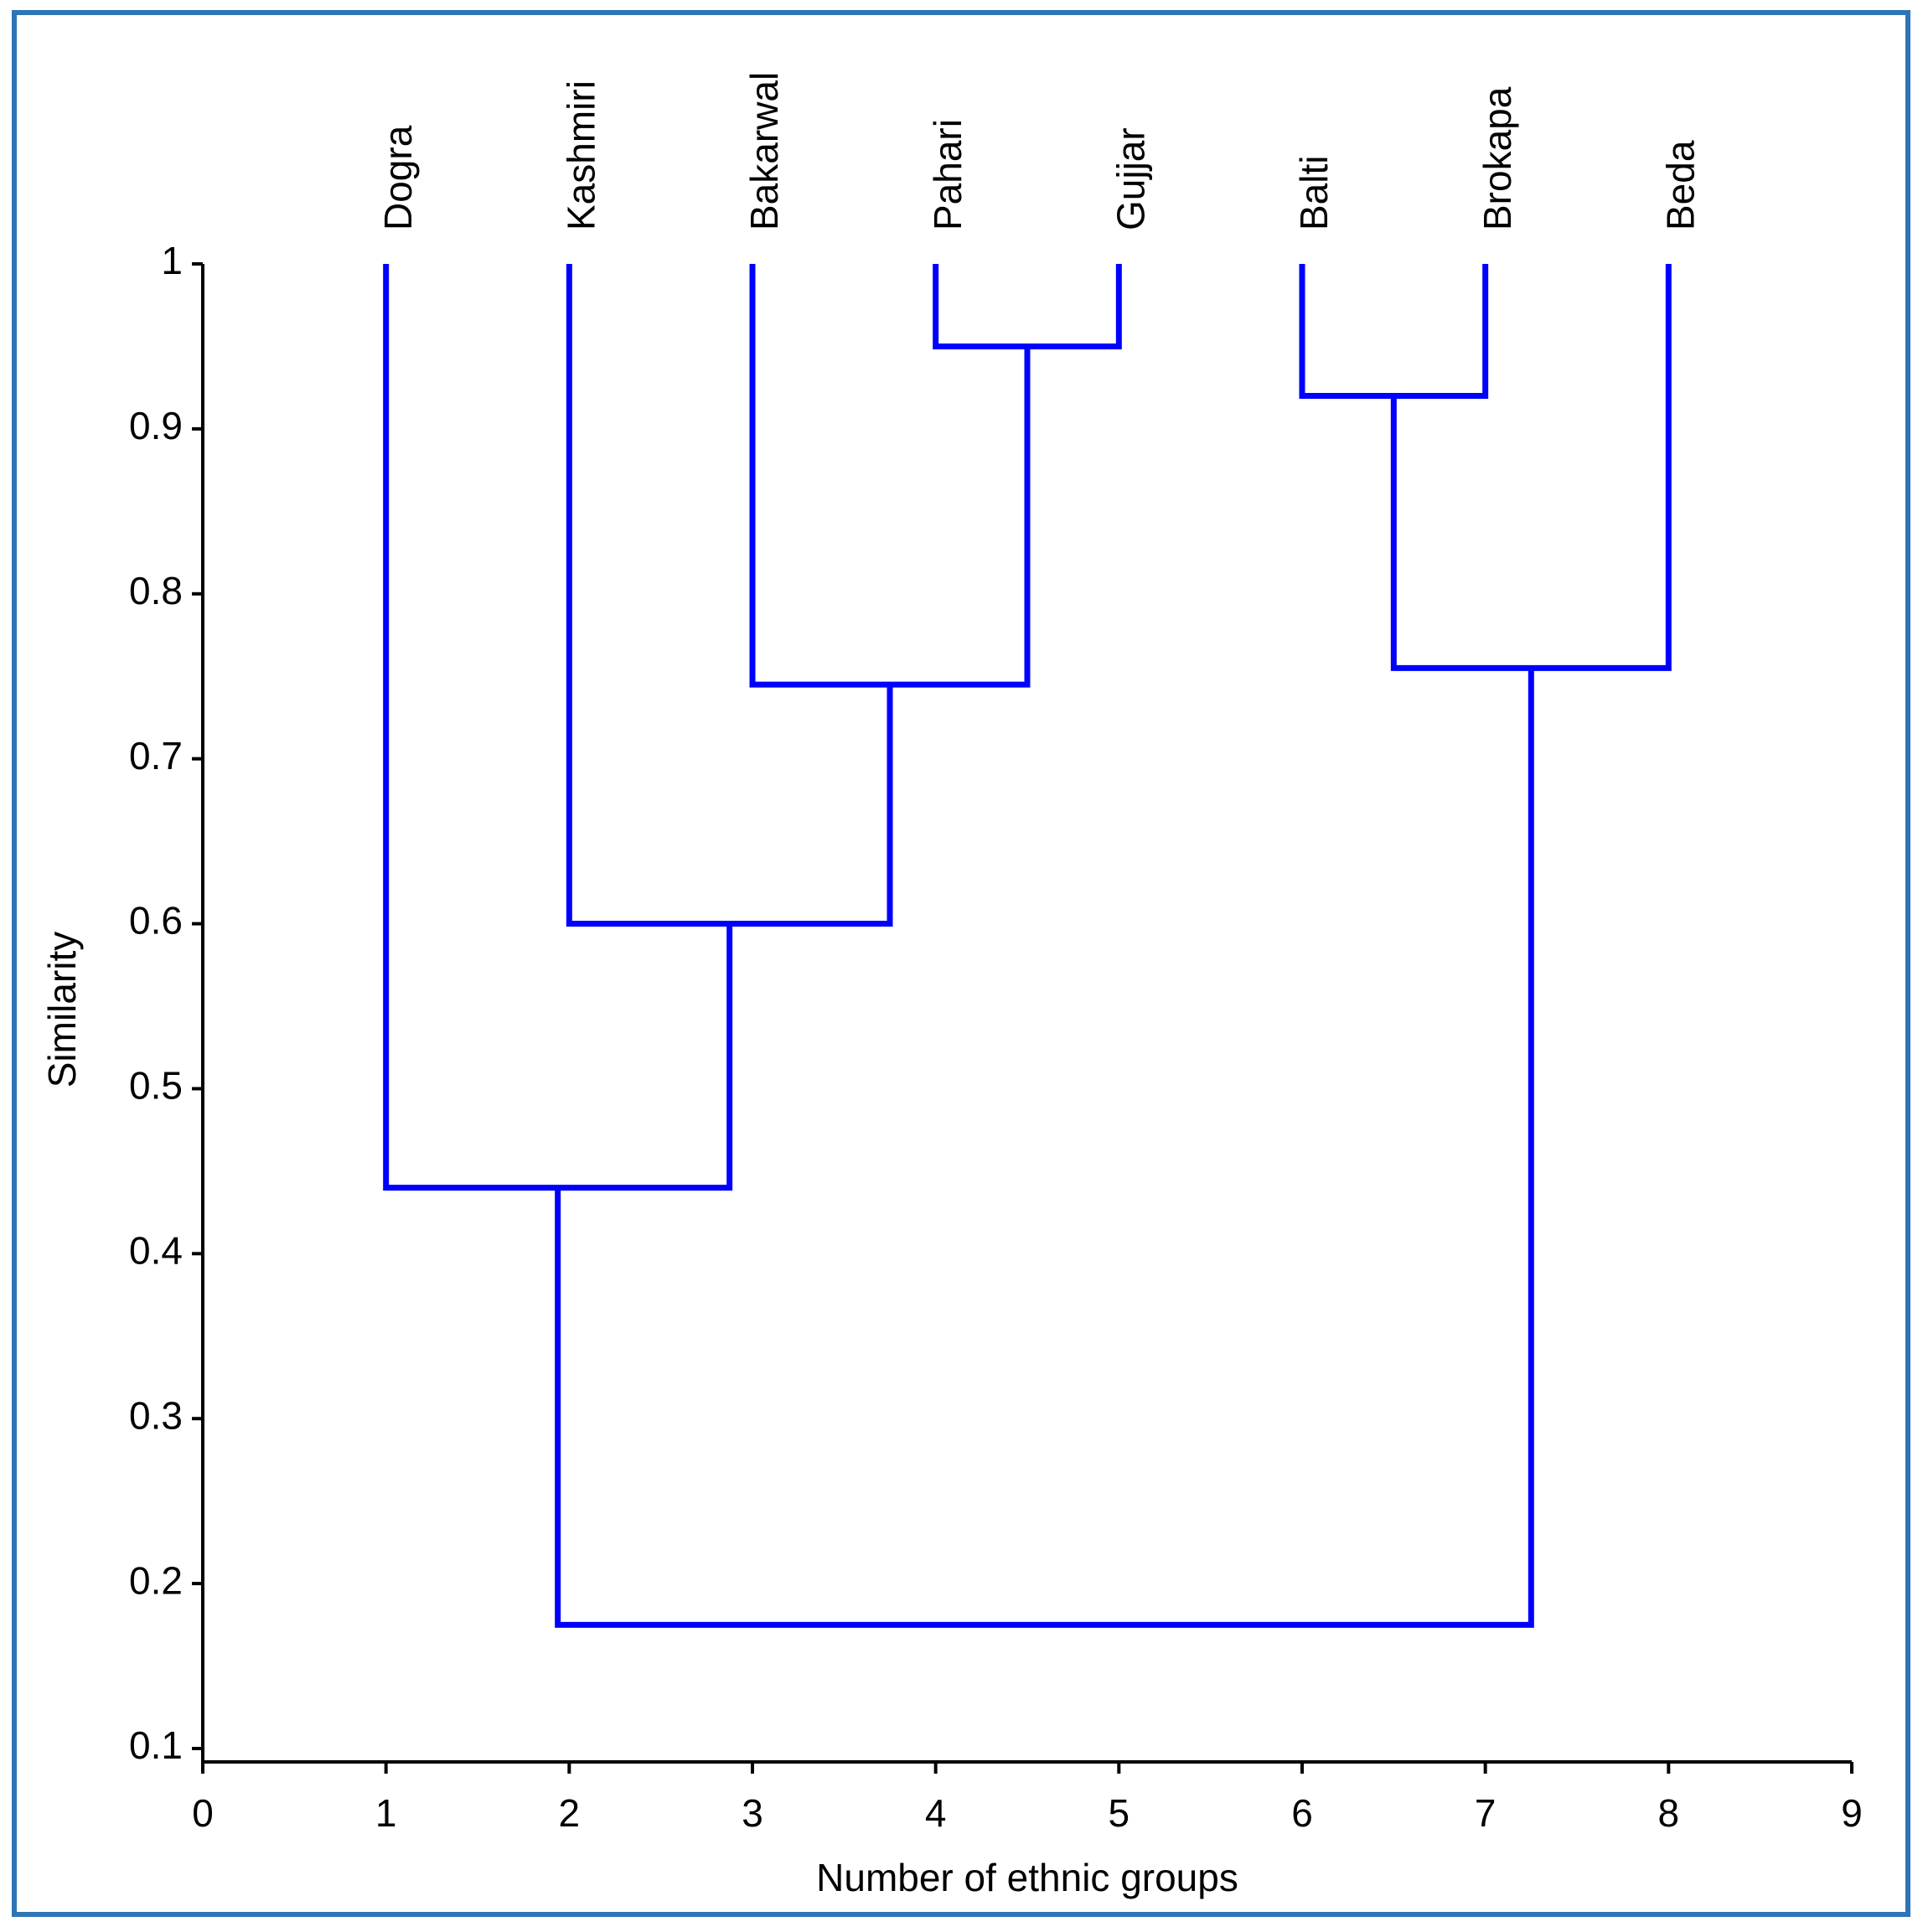 The image size is (1923, 1932). I want to click on x-axis-label: Number of ethnic groups, so click(1027, 1877).